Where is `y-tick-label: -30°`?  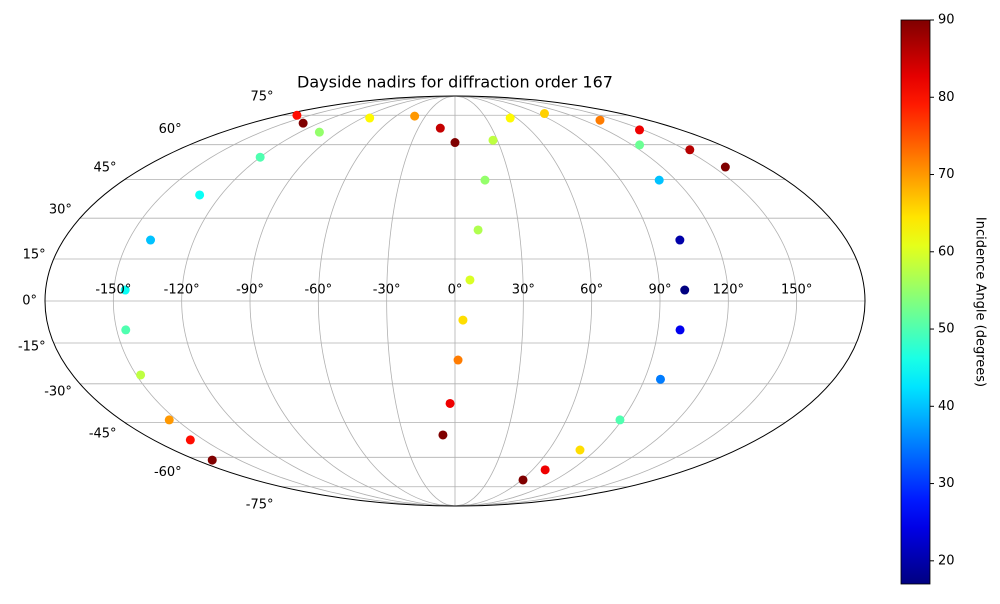 y-tick-label: -30° is located at coordinates (58, 391).